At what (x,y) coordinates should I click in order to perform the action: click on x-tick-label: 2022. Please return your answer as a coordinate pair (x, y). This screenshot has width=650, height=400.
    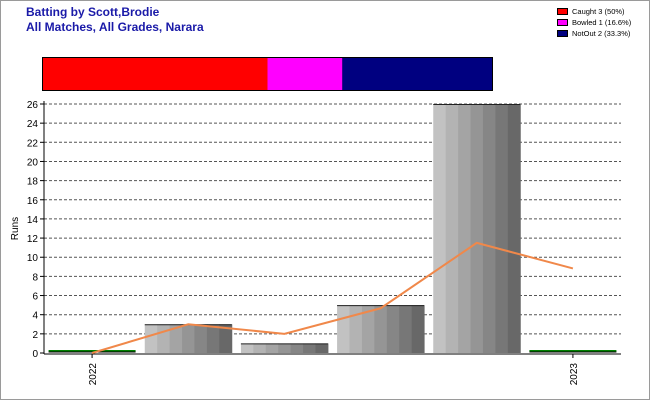
    Looking at the image, I should click on (93, 374).